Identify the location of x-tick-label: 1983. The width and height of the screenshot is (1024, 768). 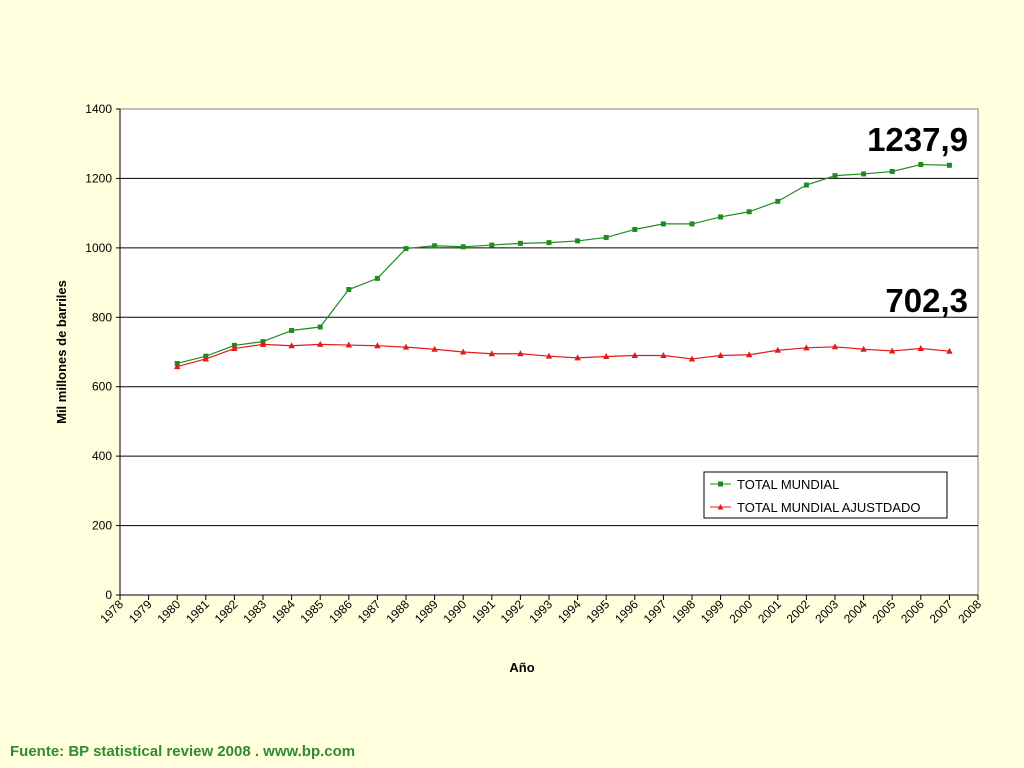
(254, 611).